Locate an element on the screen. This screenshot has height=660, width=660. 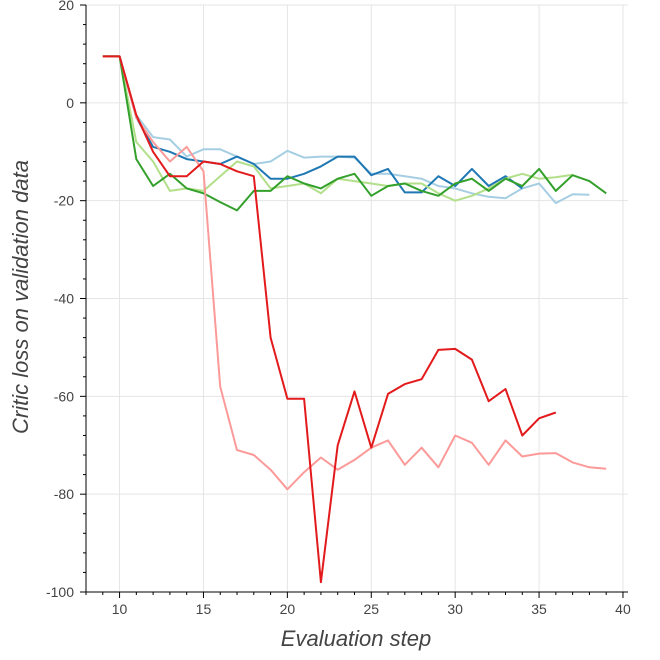
y-axis-label: Critic loss on validation data is located at coordinates (20, 297).